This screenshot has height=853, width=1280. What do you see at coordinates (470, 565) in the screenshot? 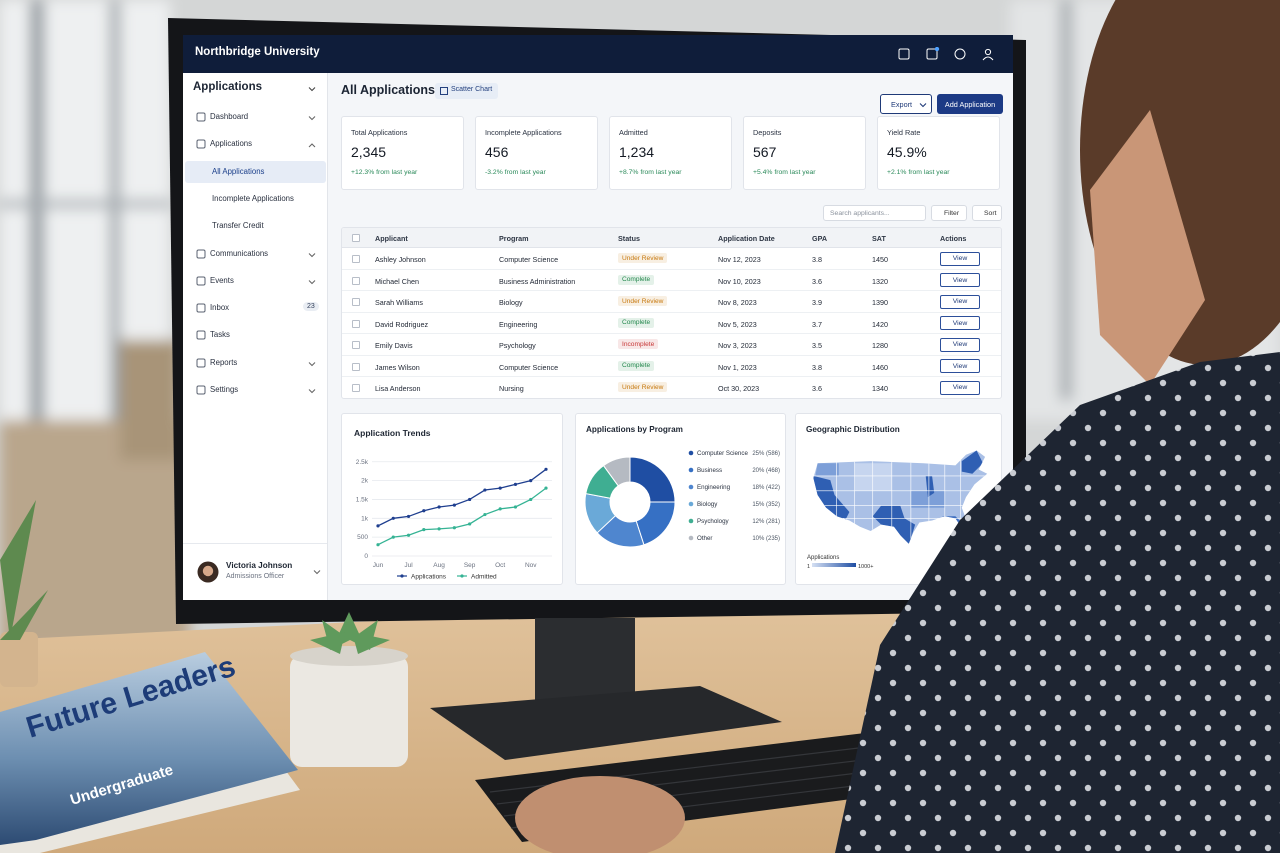
I see `x-tick-label: Sep` at bounding box center [470, 565].